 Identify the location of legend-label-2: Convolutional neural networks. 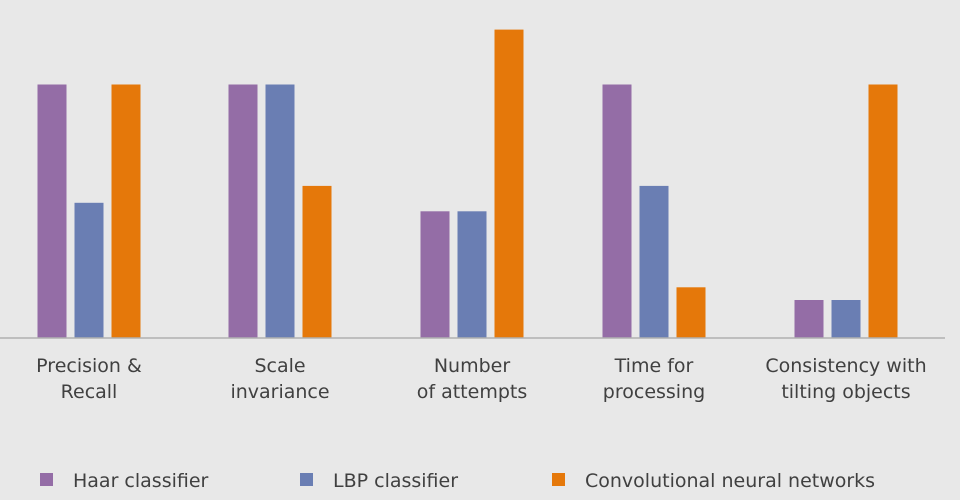
(730, 481).